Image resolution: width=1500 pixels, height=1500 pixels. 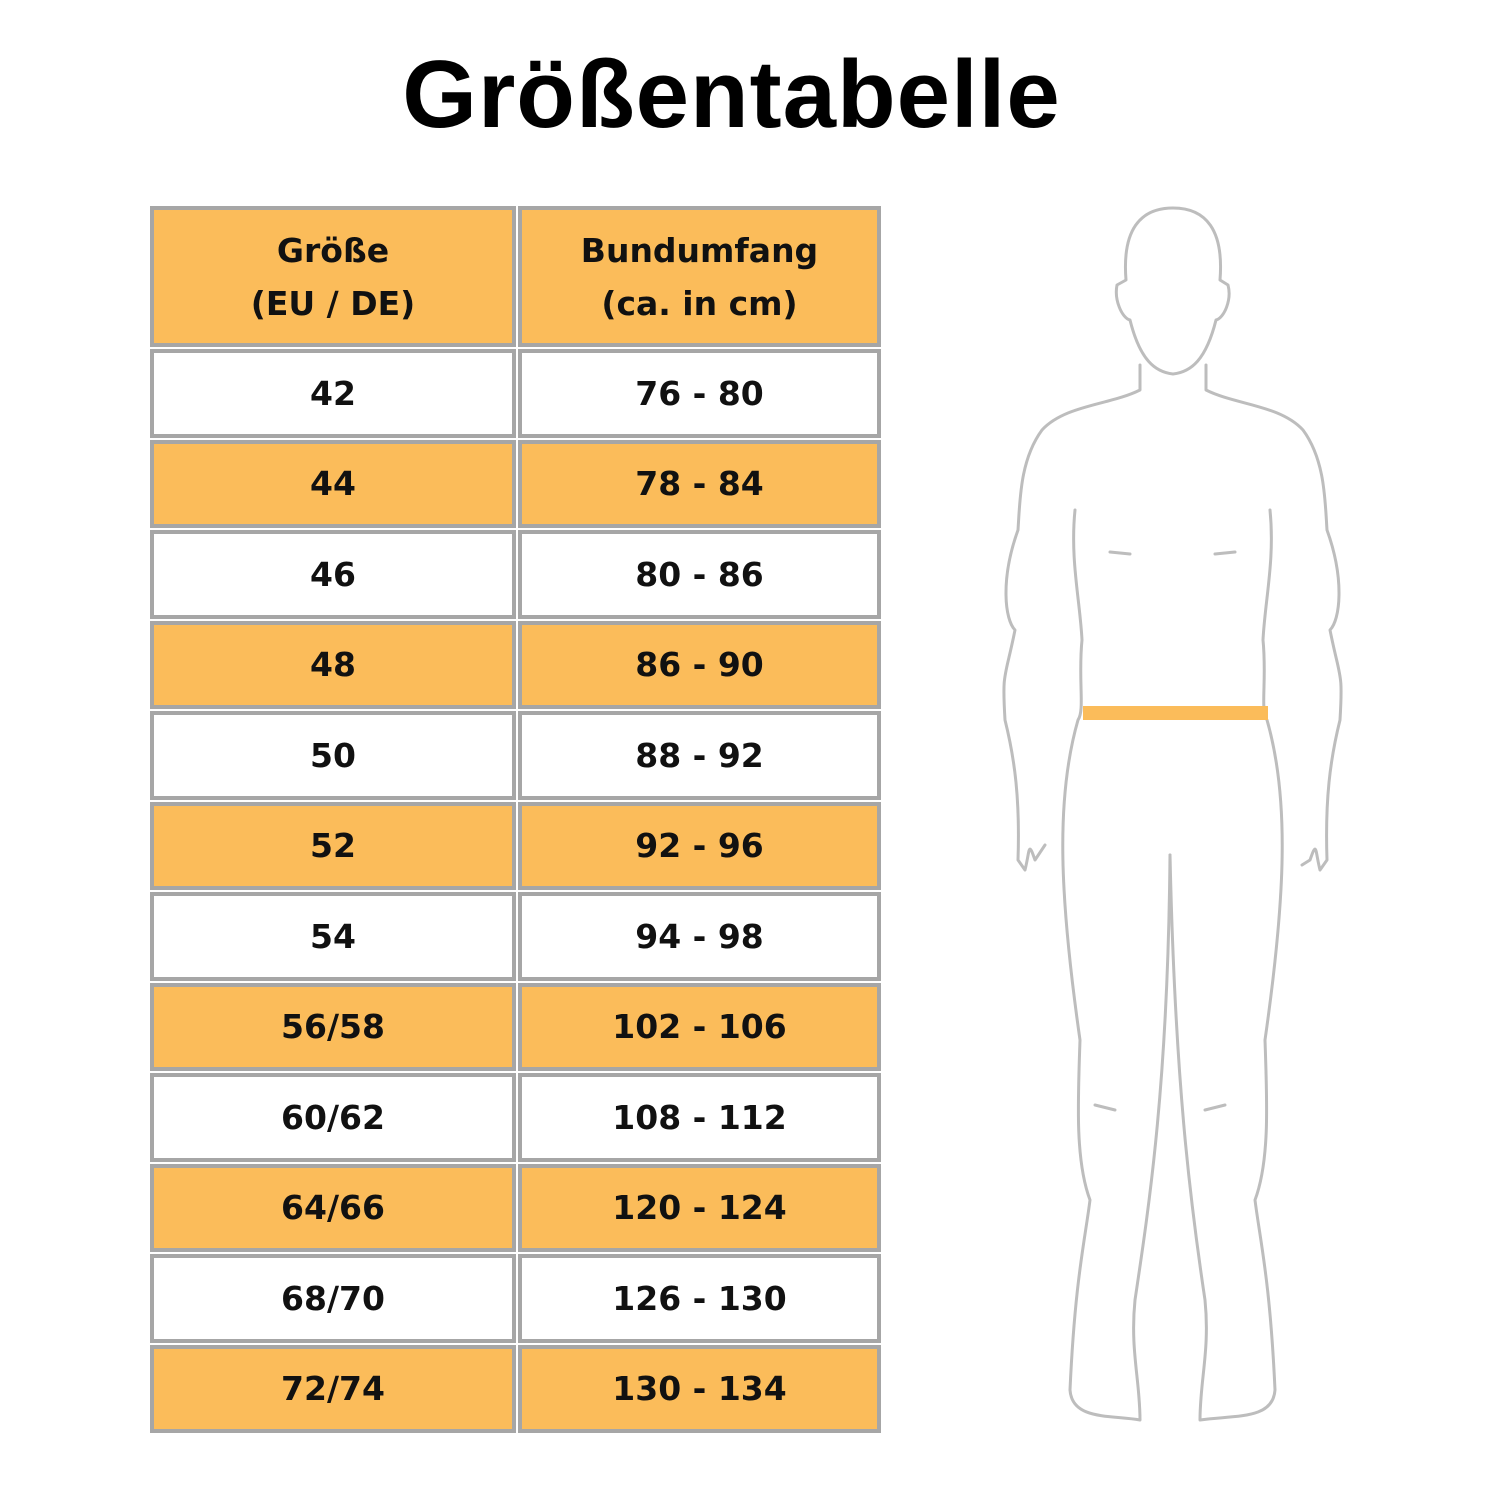 What do you see at coordinates (333, 1298) in the screenshot?
I see `size-cell: 68/70` at bounding box center [333, 1298].